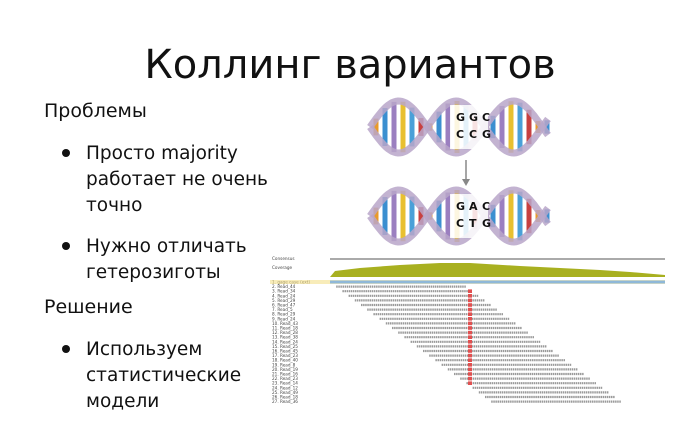  What do you see at coordinates (144, 349) in the screenshot?
I see `bullet-text: Используем` at bounding box center [144, 349].